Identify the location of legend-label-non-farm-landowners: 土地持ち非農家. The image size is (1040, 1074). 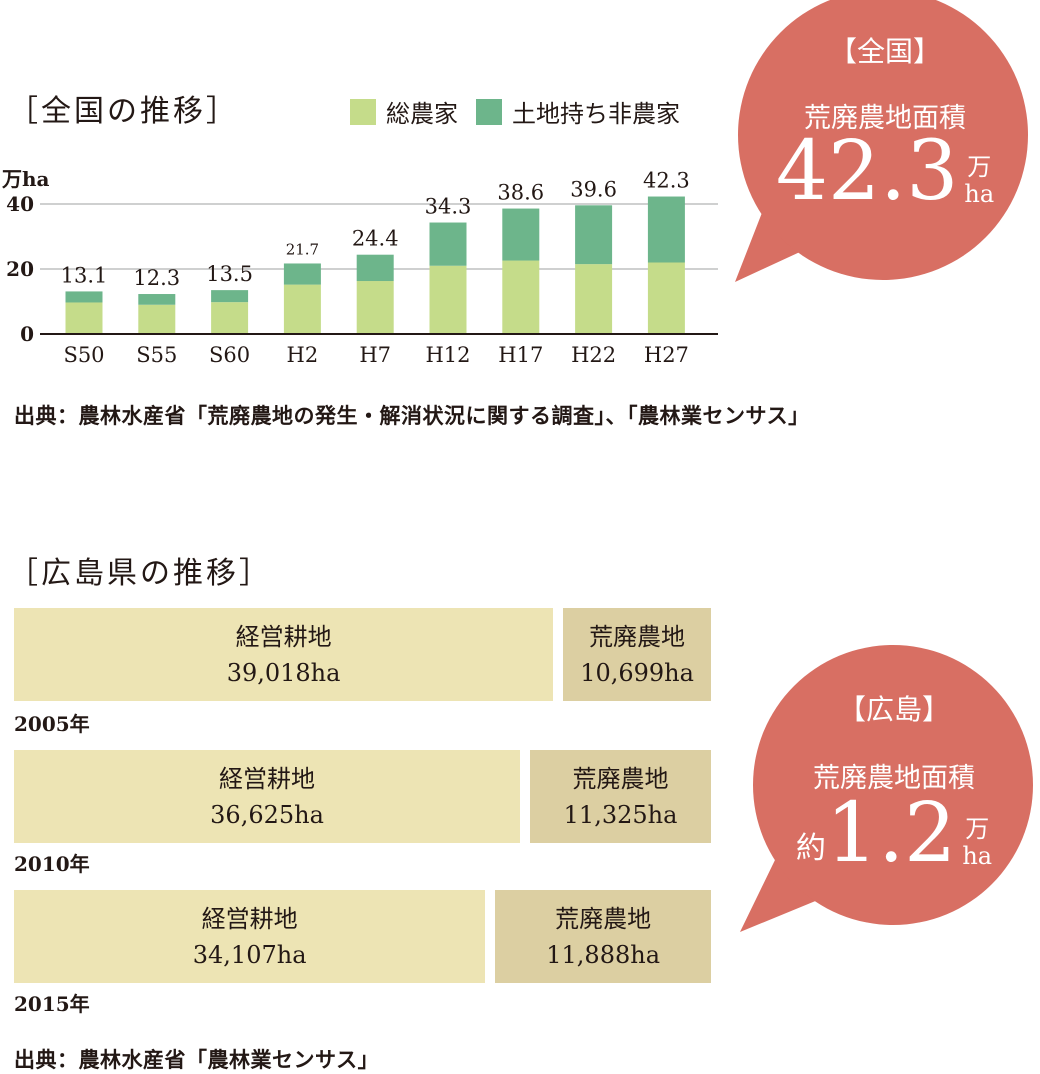
(596, 114).